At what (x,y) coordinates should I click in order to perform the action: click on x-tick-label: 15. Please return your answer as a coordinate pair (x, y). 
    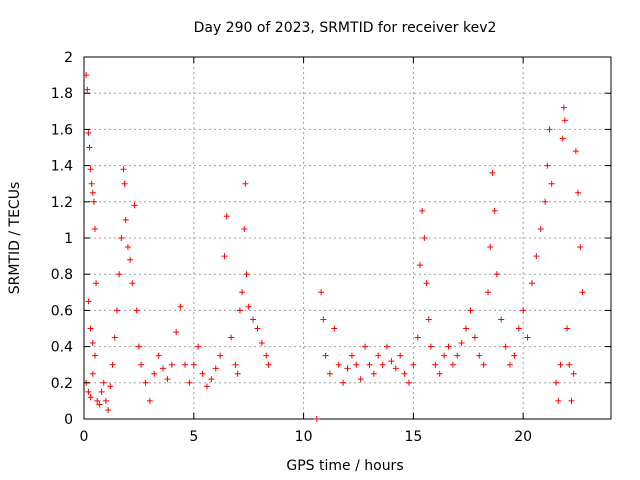
    Looking at the image, I should click on (413, 437).